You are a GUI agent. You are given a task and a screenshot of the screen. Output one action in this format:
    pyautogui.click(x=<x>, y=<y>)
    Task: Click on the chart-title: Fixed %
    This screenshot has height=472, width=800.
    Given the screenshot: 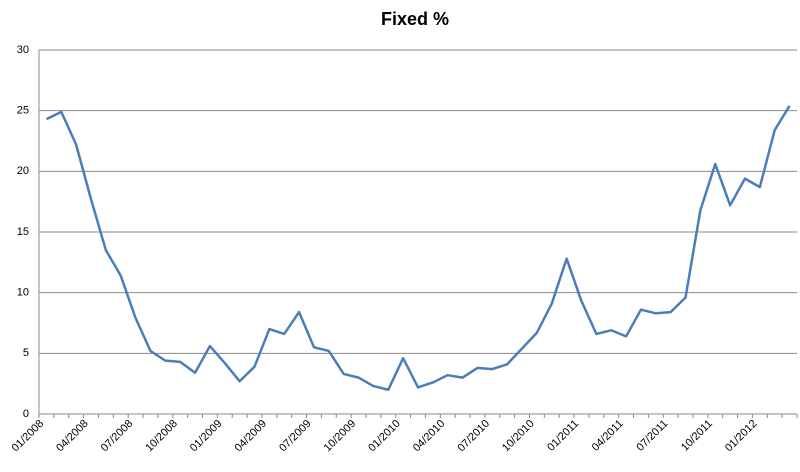 What is the action you would take?
    pyautogui.click(x=415, y=19)
    